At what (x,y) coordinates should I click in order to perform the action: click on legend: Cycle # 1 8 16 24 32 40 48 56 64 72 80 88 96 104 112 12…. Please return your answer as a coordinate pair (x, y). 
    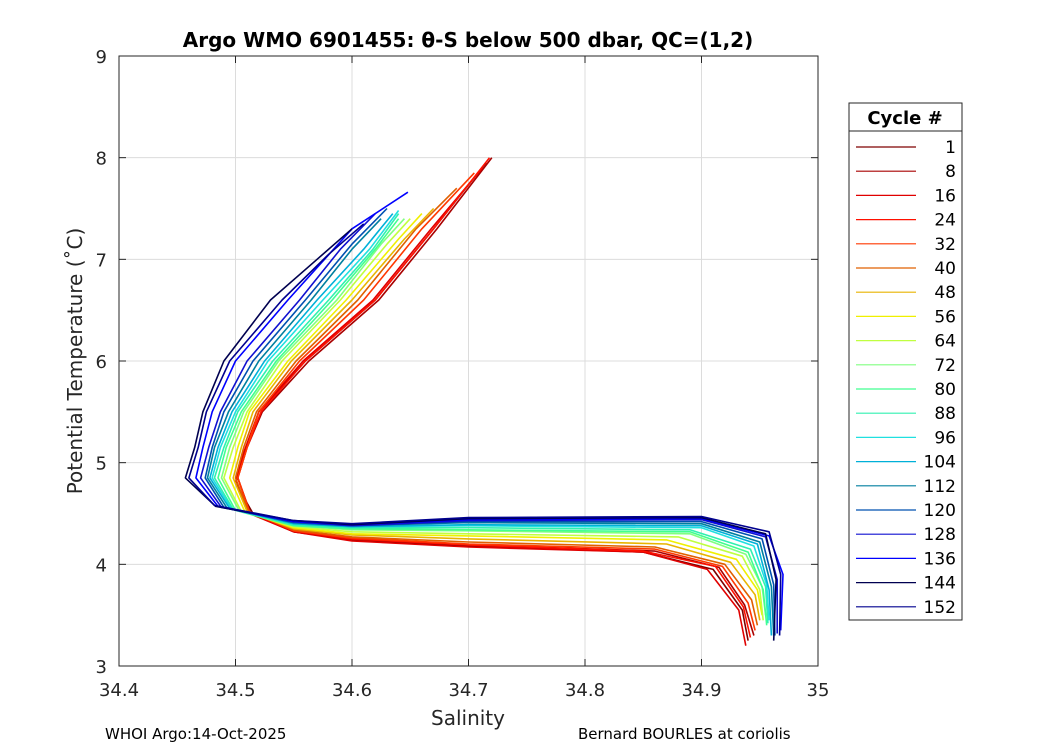
    Looking at the image, I should click on (905, 361).